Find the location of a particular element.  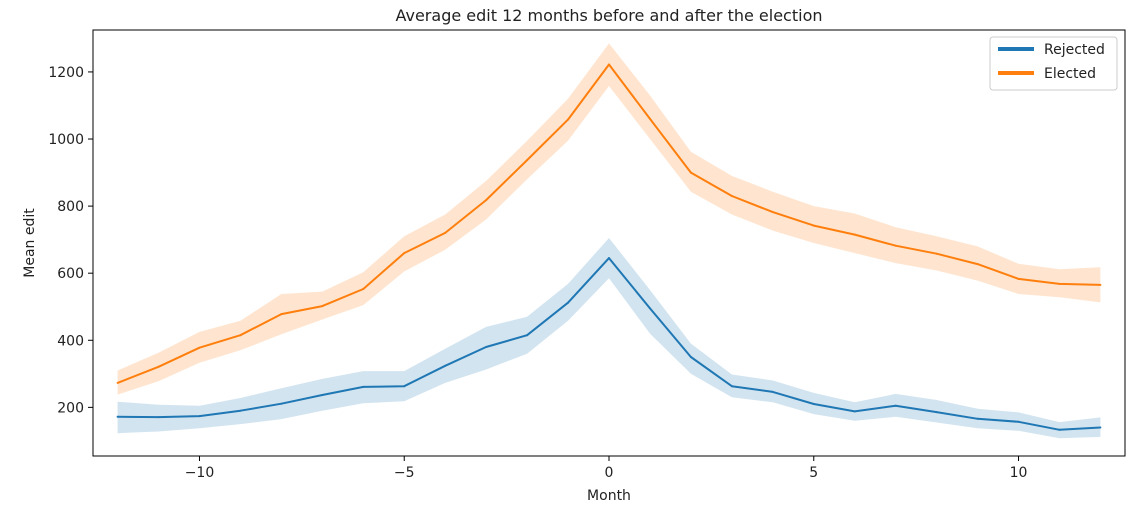

x-axis-label: Month is located at coordinates (609, 496).